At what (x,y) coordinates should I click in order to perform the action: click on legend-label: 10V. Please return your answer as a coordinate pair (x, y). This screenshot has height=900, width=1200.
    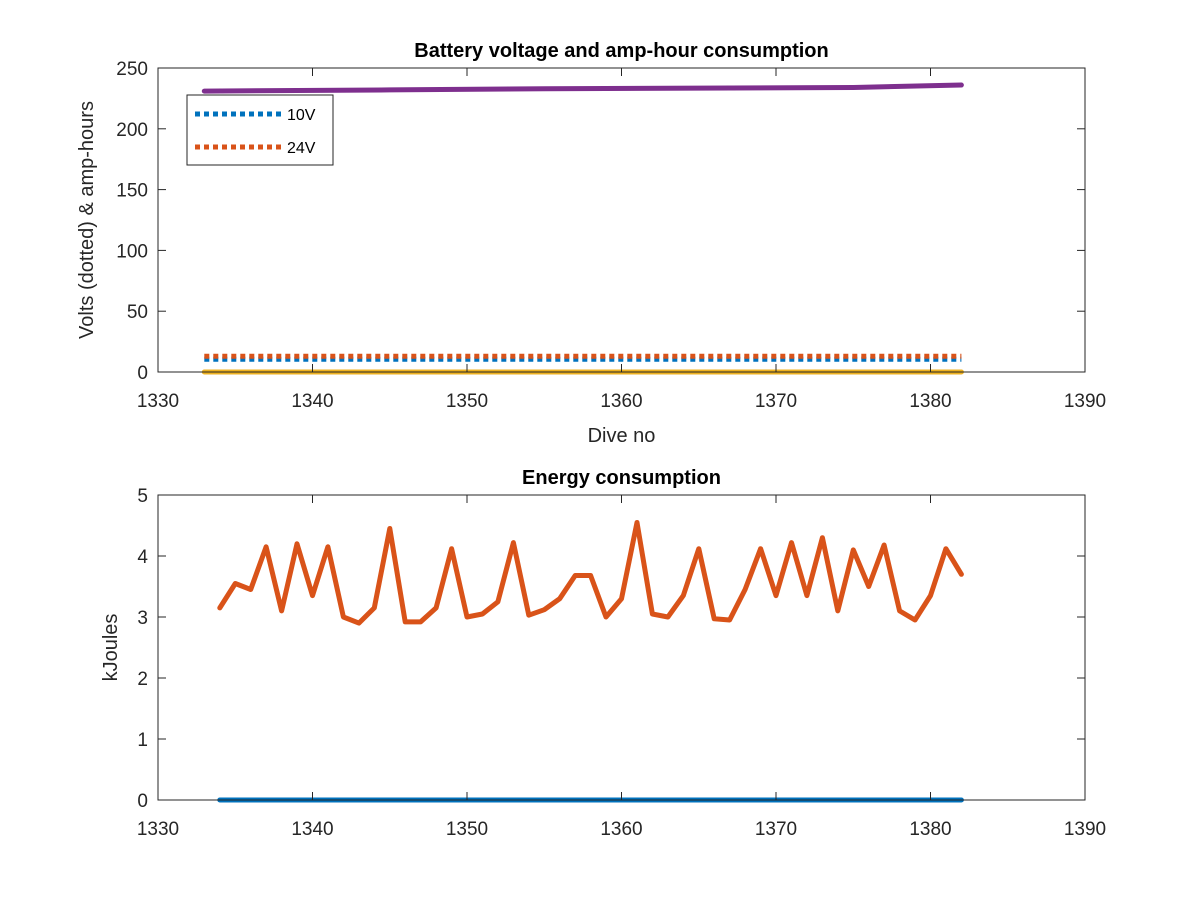
    Looking at the image, I should click on (301, 115).